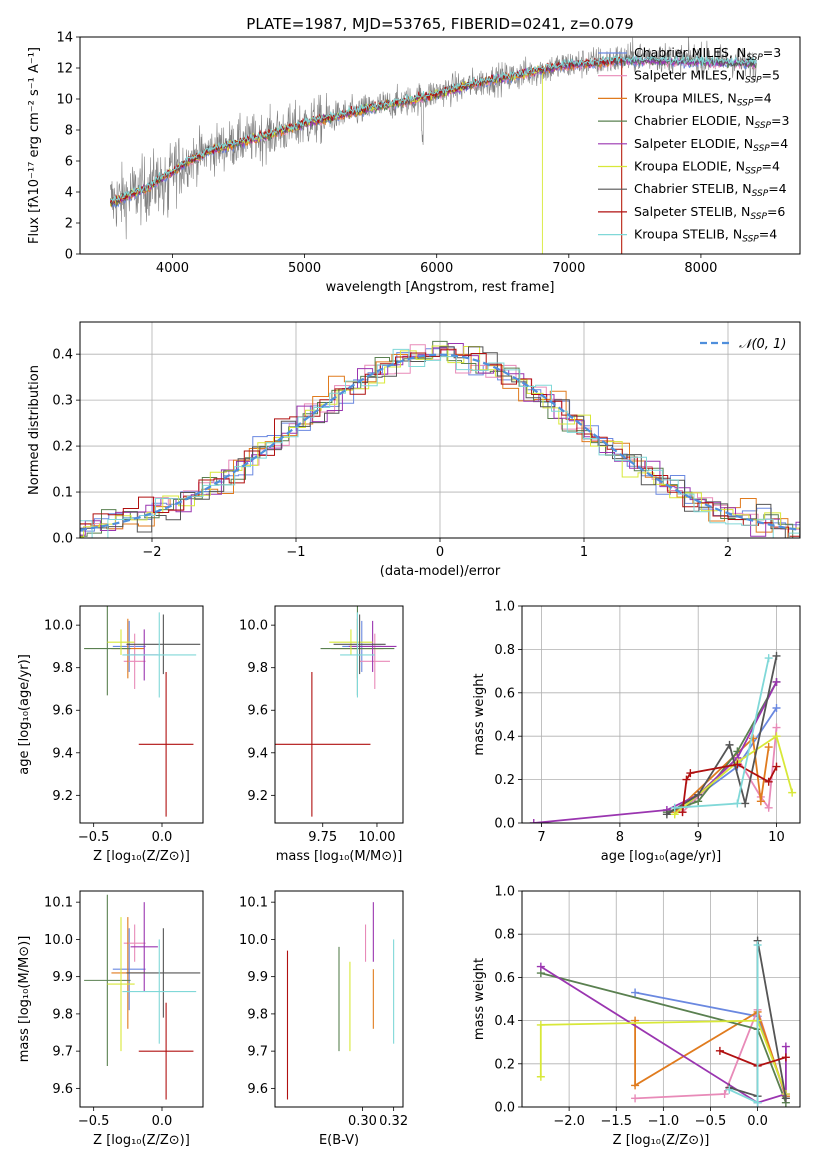 Image resolution: width=819 pixels, height=1170 pixels. I want to click on y-tick-label: 8, so click(69, 131).